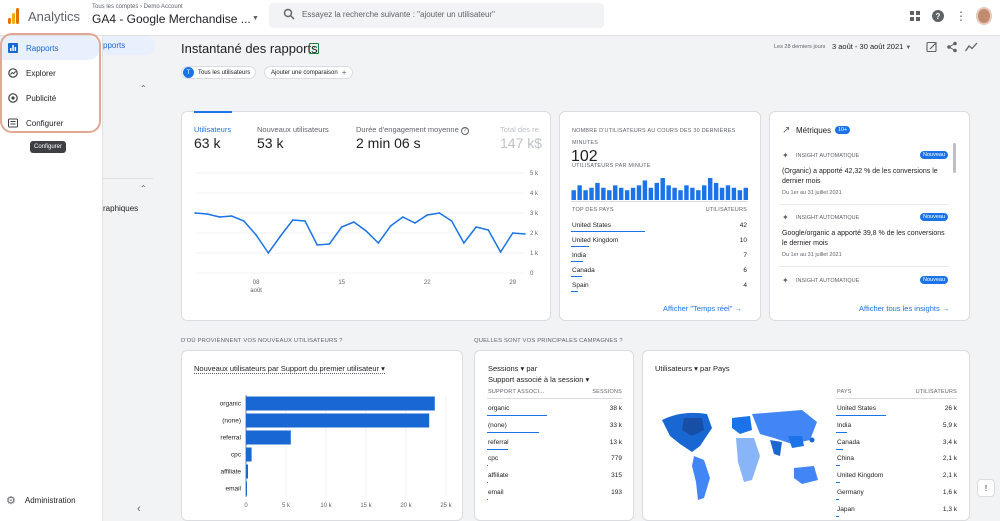 This screenshot has width=1000, height=521. What do you see at coordinates (224, 72) in the screenshot?
I see `audience-label: Tous les utilisateurs` at bounding box center [224, 72].